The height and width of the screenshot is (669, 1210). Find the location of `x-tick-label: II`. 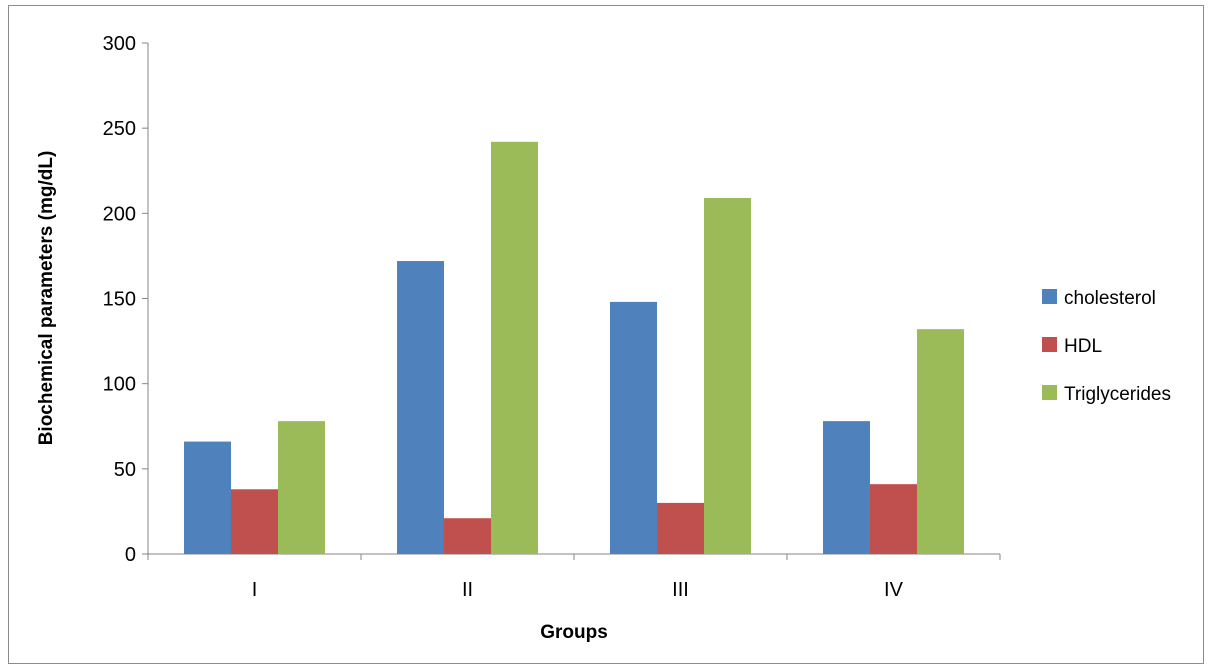

x-tick-label: II is located at coordinates (467, 590).